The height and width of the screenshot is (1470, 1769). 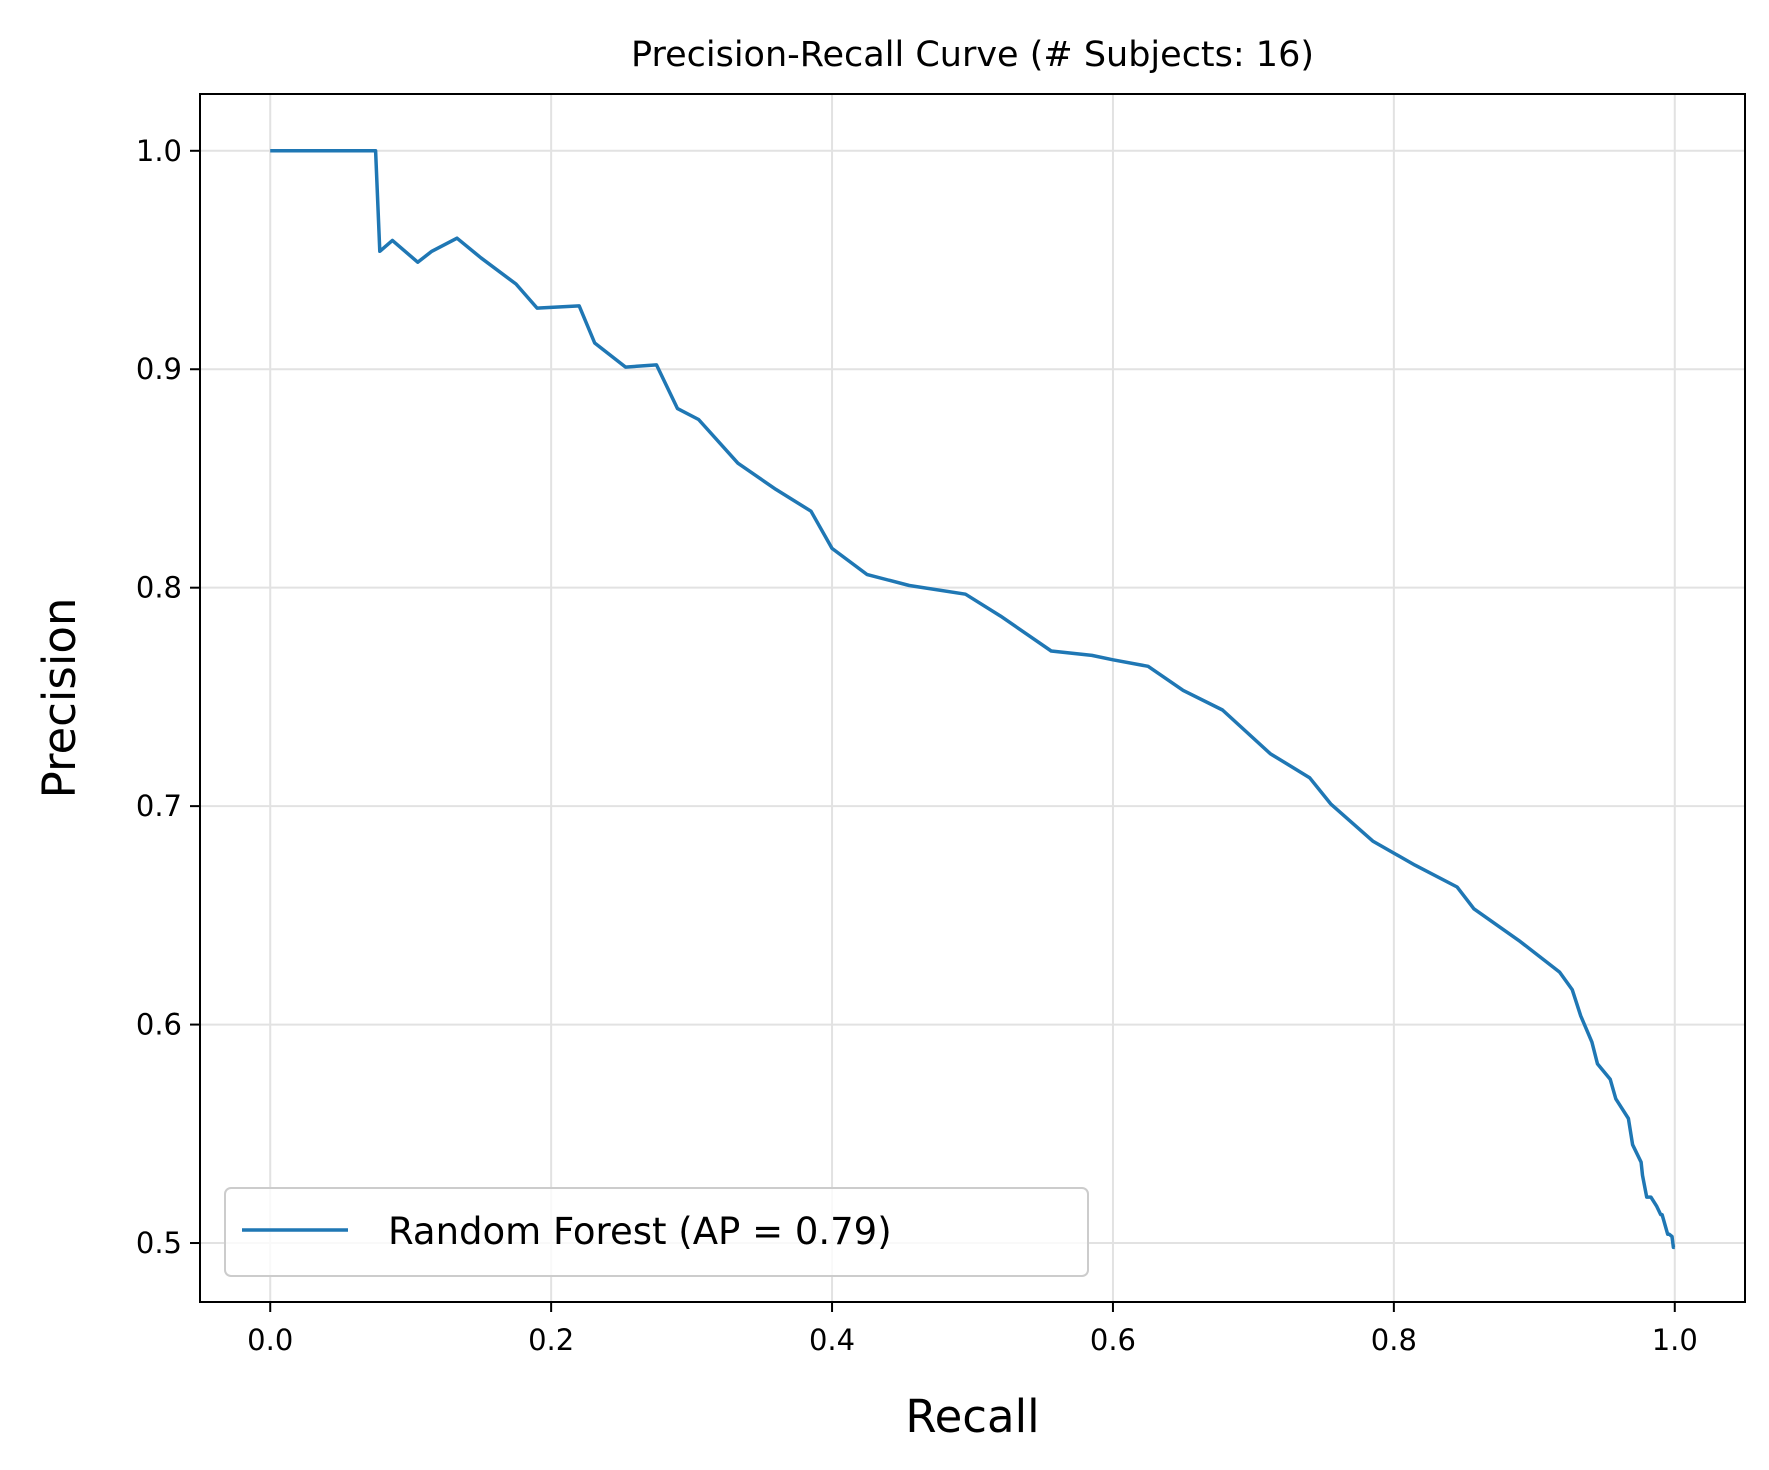 I want to click on y-tick-label: 0.7, so click(x=159, y=806).